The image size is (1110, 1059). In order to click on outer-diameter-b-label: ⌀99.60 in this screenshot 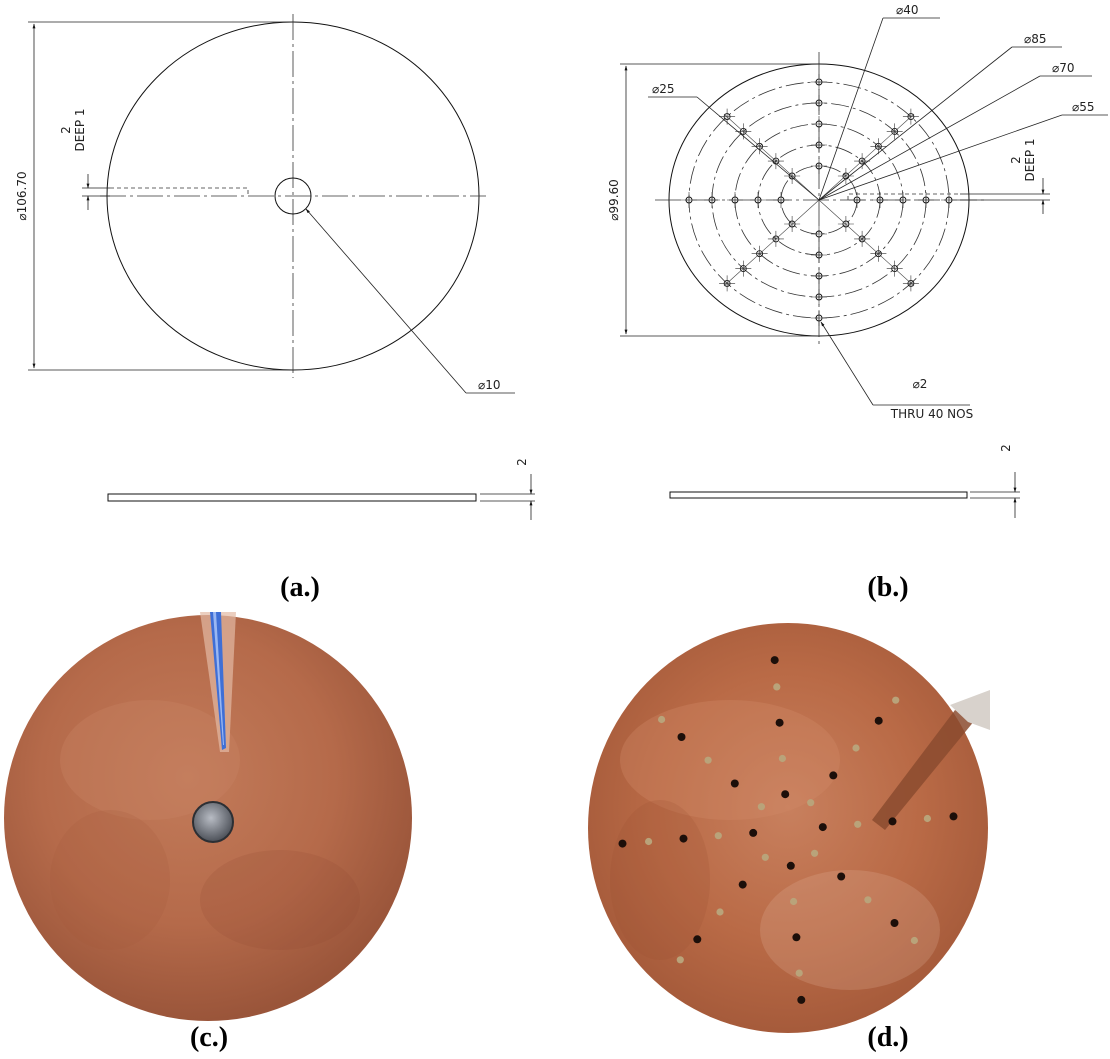, I will do `click(614, 200)`.